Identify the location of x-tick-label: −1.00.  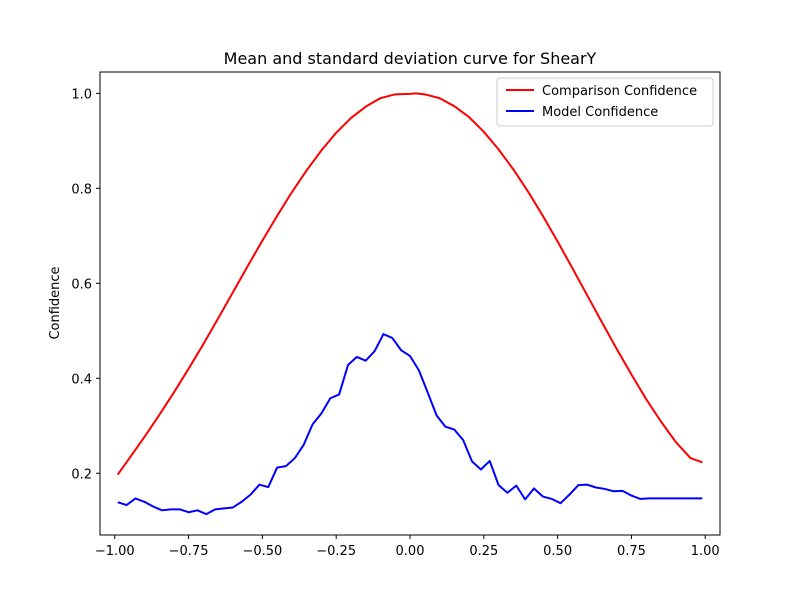
(115, 551).